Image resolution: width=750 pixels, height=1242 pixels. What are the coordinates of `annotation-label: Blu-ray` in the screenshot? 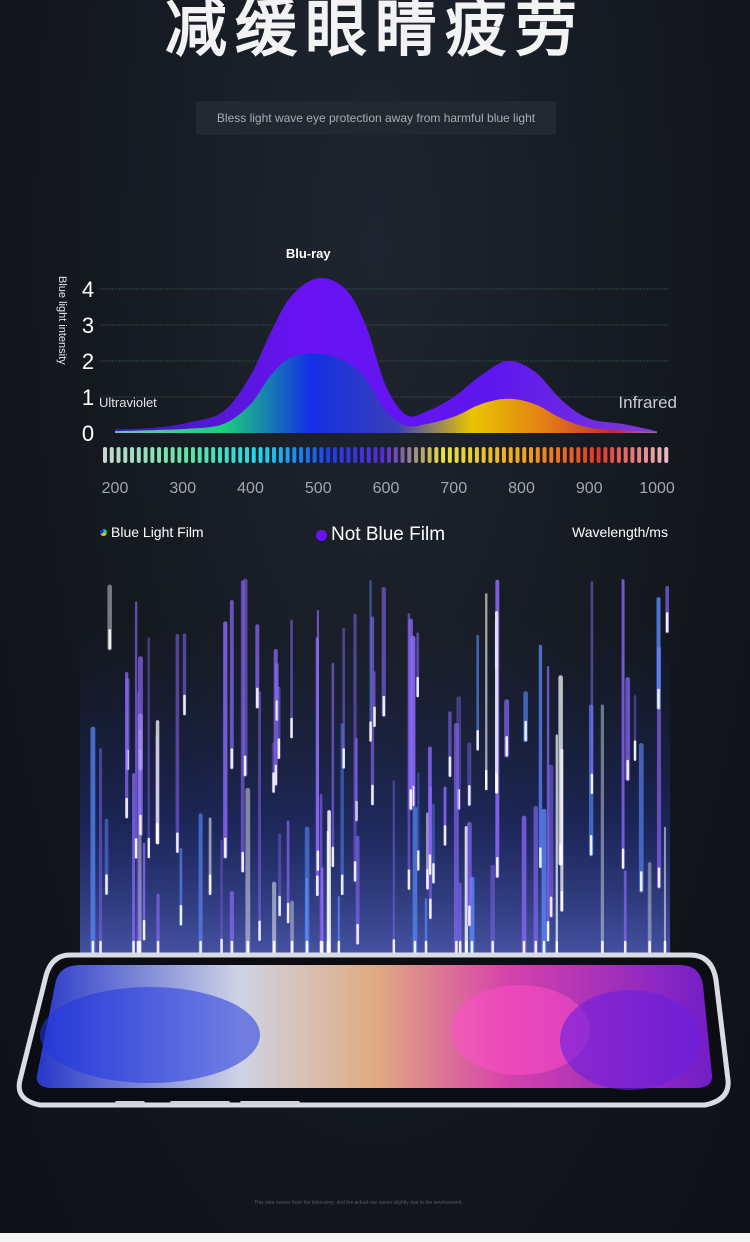 It's located at (309, 253).